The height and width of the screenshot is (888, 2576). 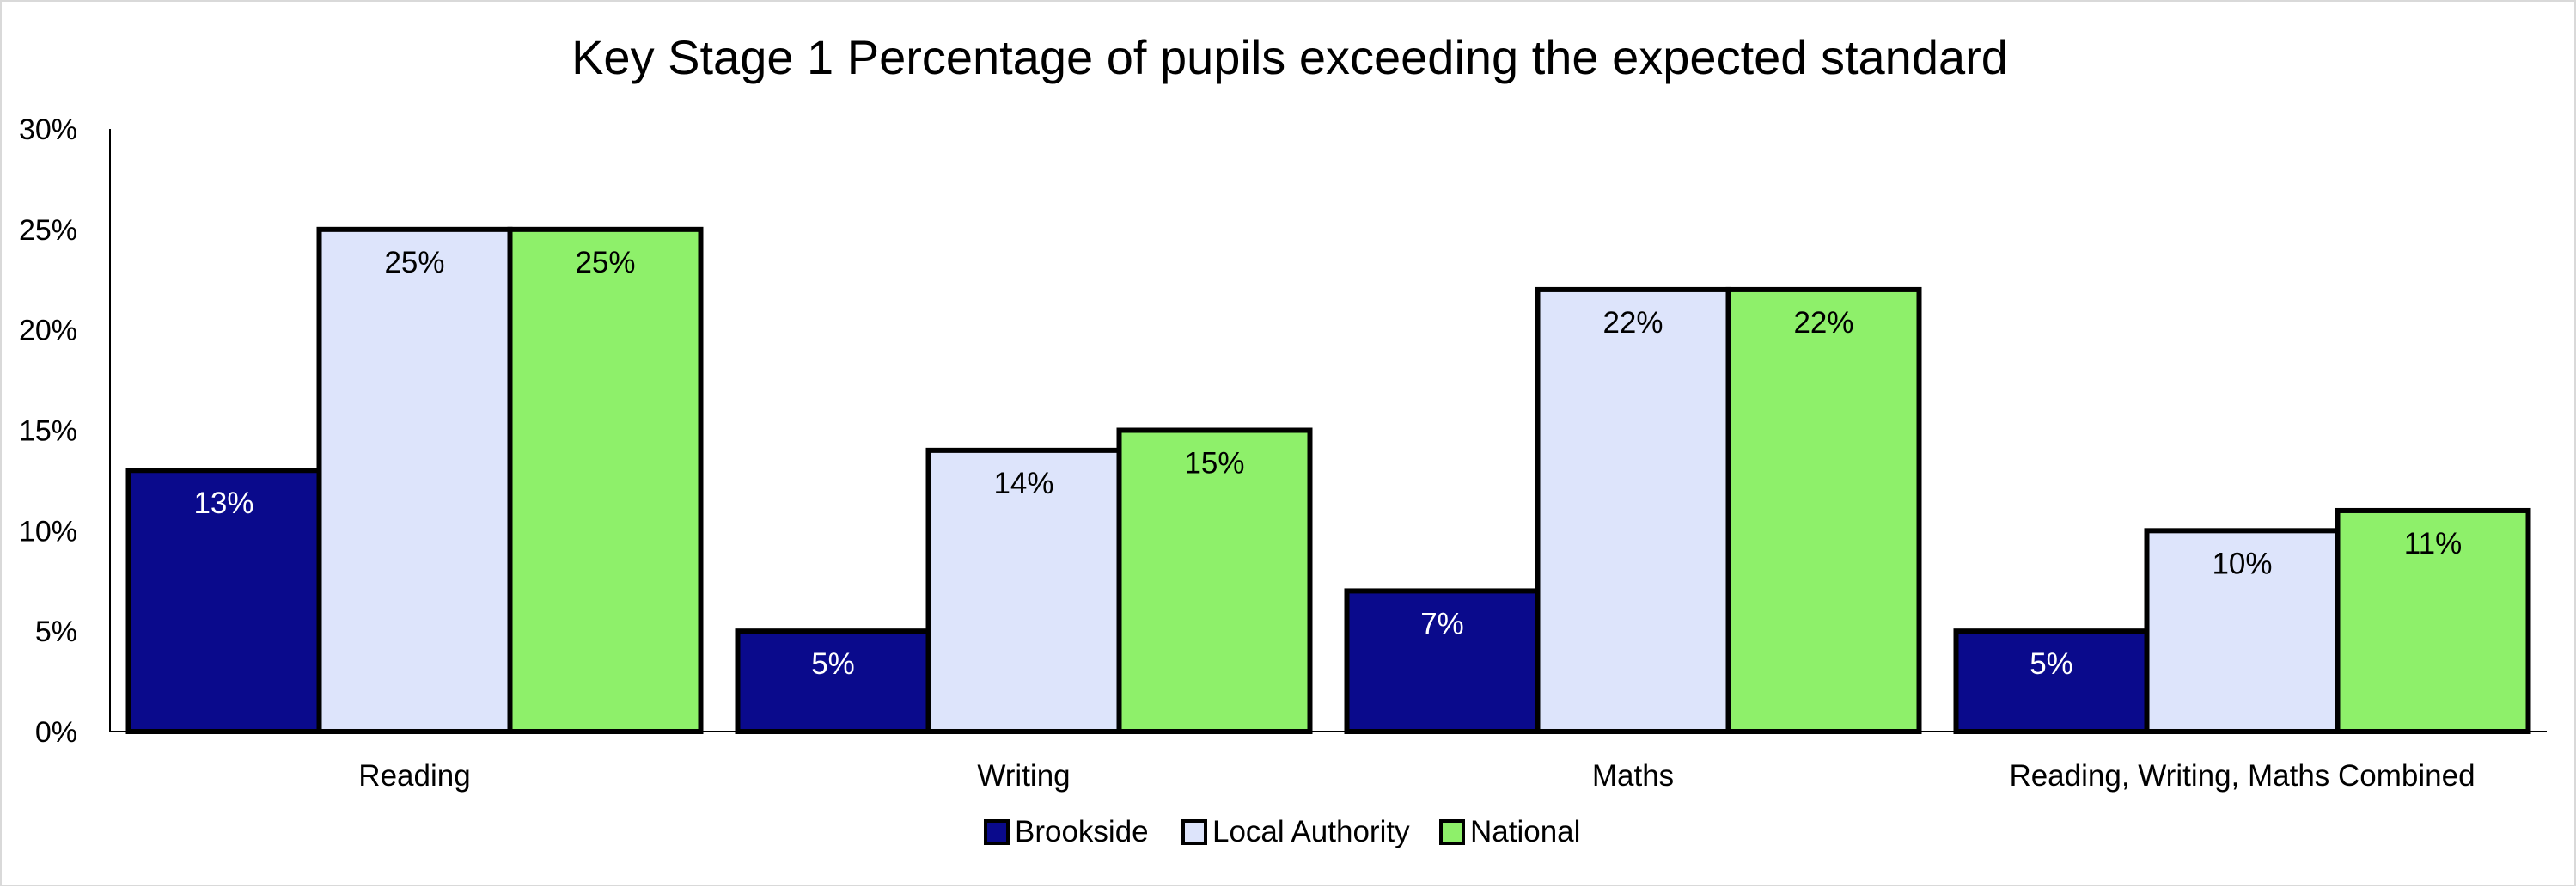 I want to click on y-tick-label: 0%, so click(x=56, y=732).